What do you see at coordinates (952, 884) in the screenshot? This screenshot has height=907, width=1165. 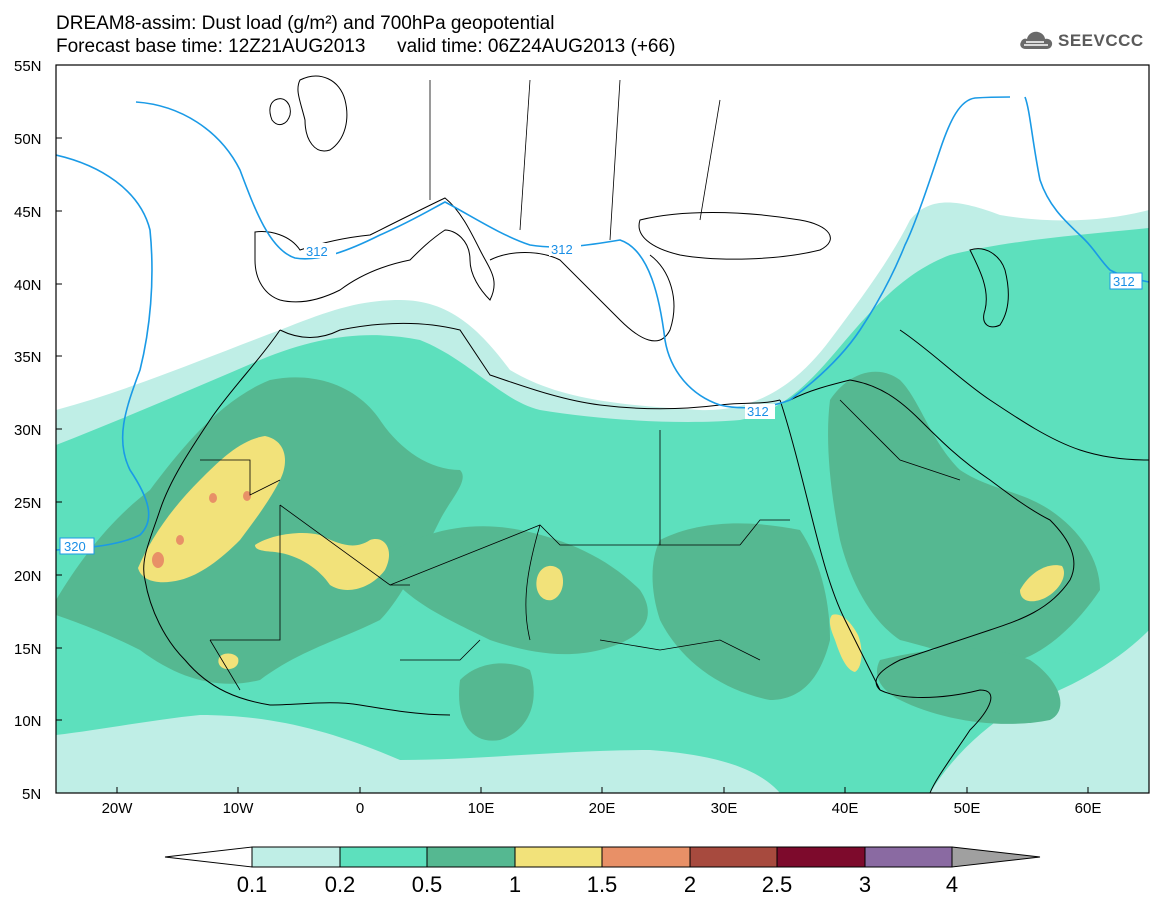 I see `colorbar-tick: 4` at bounding box center [952, 884].